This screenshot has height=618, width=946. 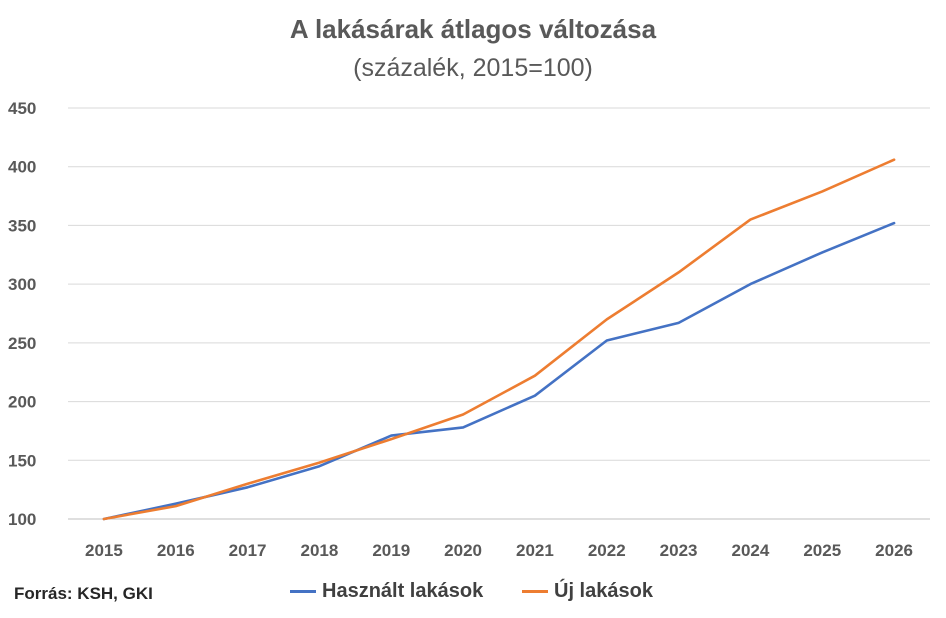 I want to click on y-tick-label: 150, so click(x=22, y=460).